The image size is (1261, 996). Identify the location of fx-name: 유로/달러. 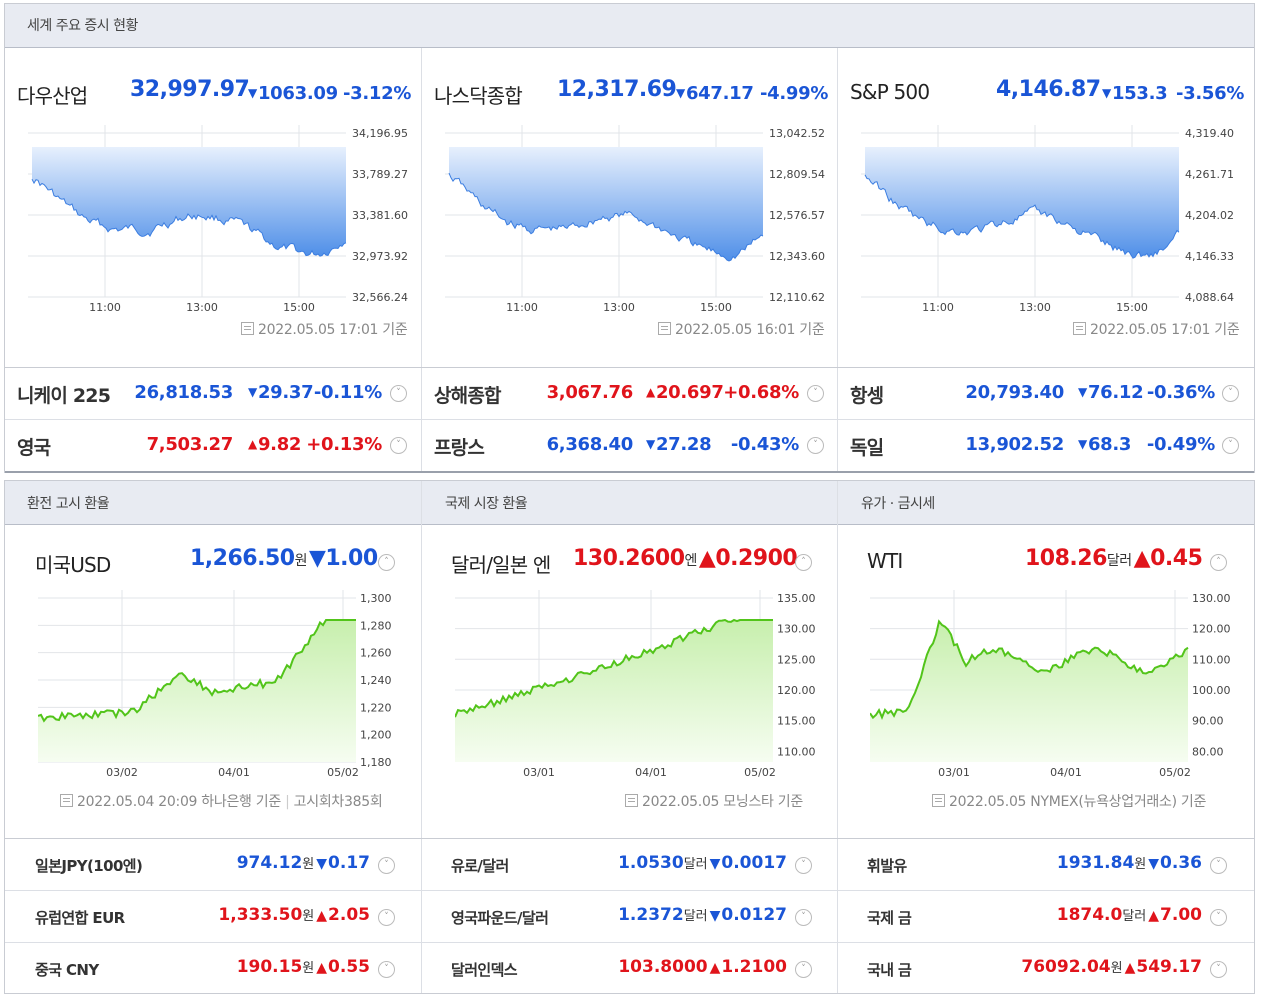
(480, 866).